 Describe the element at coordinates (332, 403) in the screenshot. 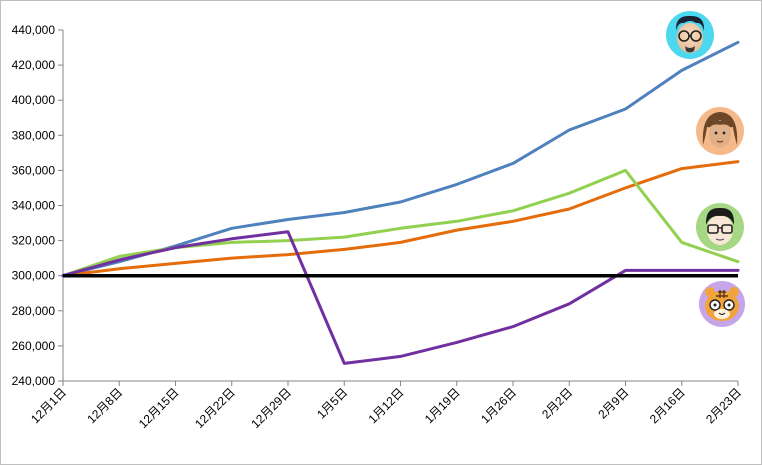

I see `x-tick-label: 1月5日` at that location.